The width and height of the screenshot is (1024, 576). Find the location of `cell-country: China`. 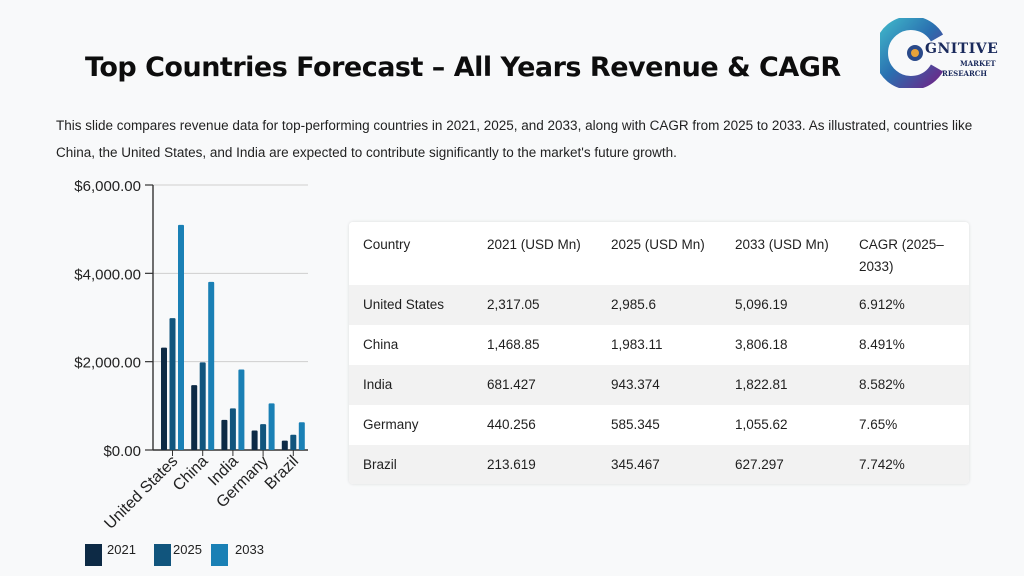

cell-country: China is located at coordinates (411, 345).